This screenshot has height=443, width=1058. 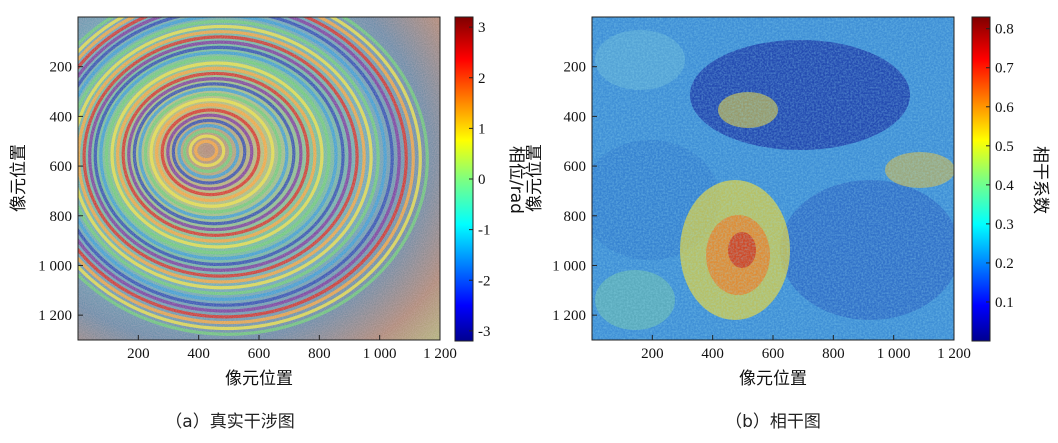 What do you see at coordinates (55, 316) in the screenshot?
I see `y-tick-label-a: 1 200` at bounding box center [55, 316].